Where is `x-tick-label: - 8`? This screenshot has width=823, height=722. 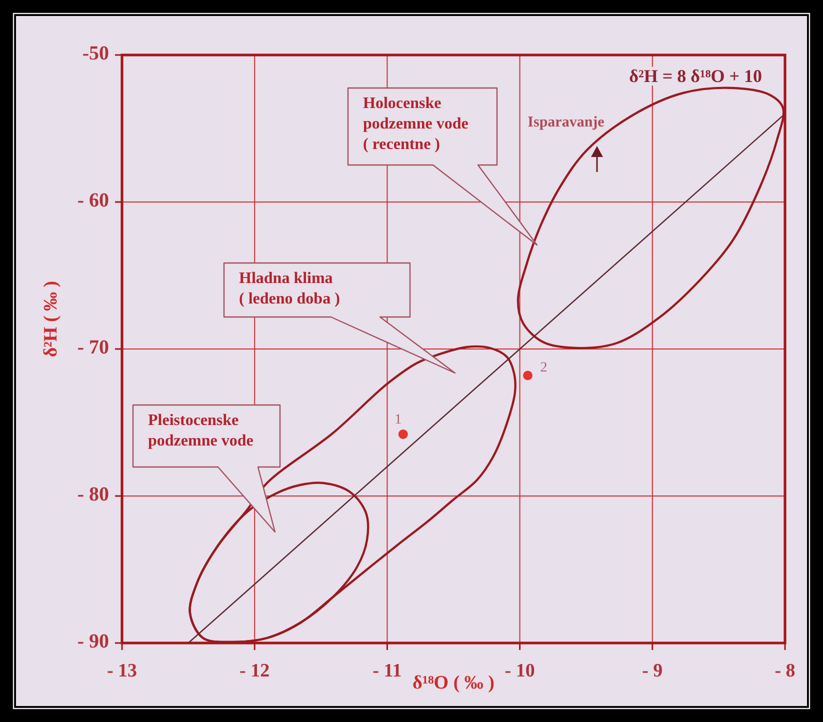
x-tick-label: - 8 is located at coordinates (785, 671).